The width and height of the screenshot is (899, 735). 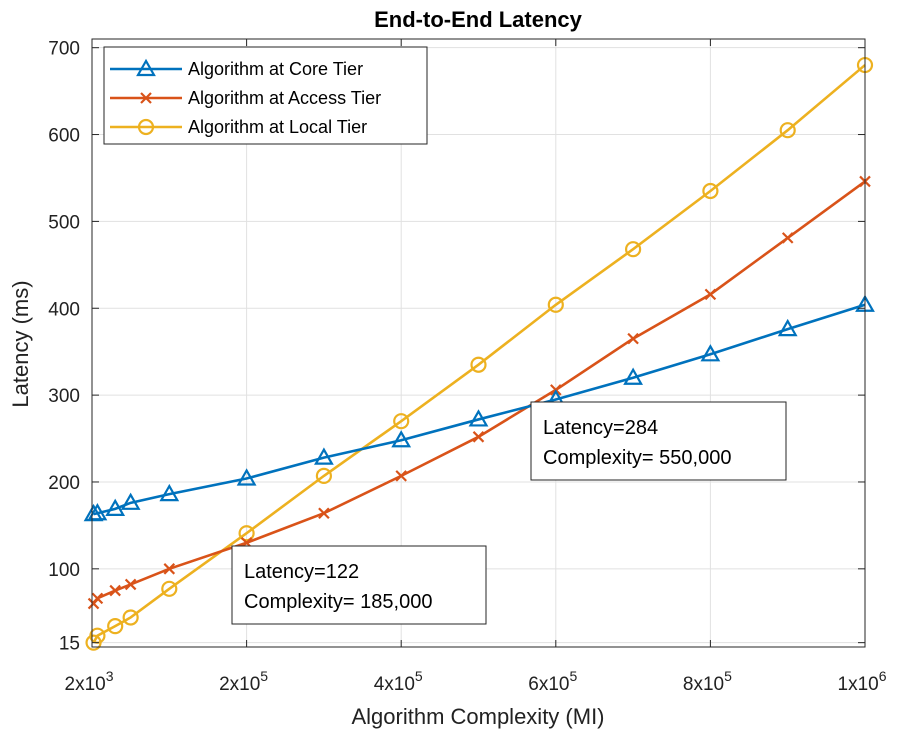 What do you see at coordinates (552, 681) in the screenshot?
I see `x-tick-label: 6x10⁵` at bounding box center [552, 681].